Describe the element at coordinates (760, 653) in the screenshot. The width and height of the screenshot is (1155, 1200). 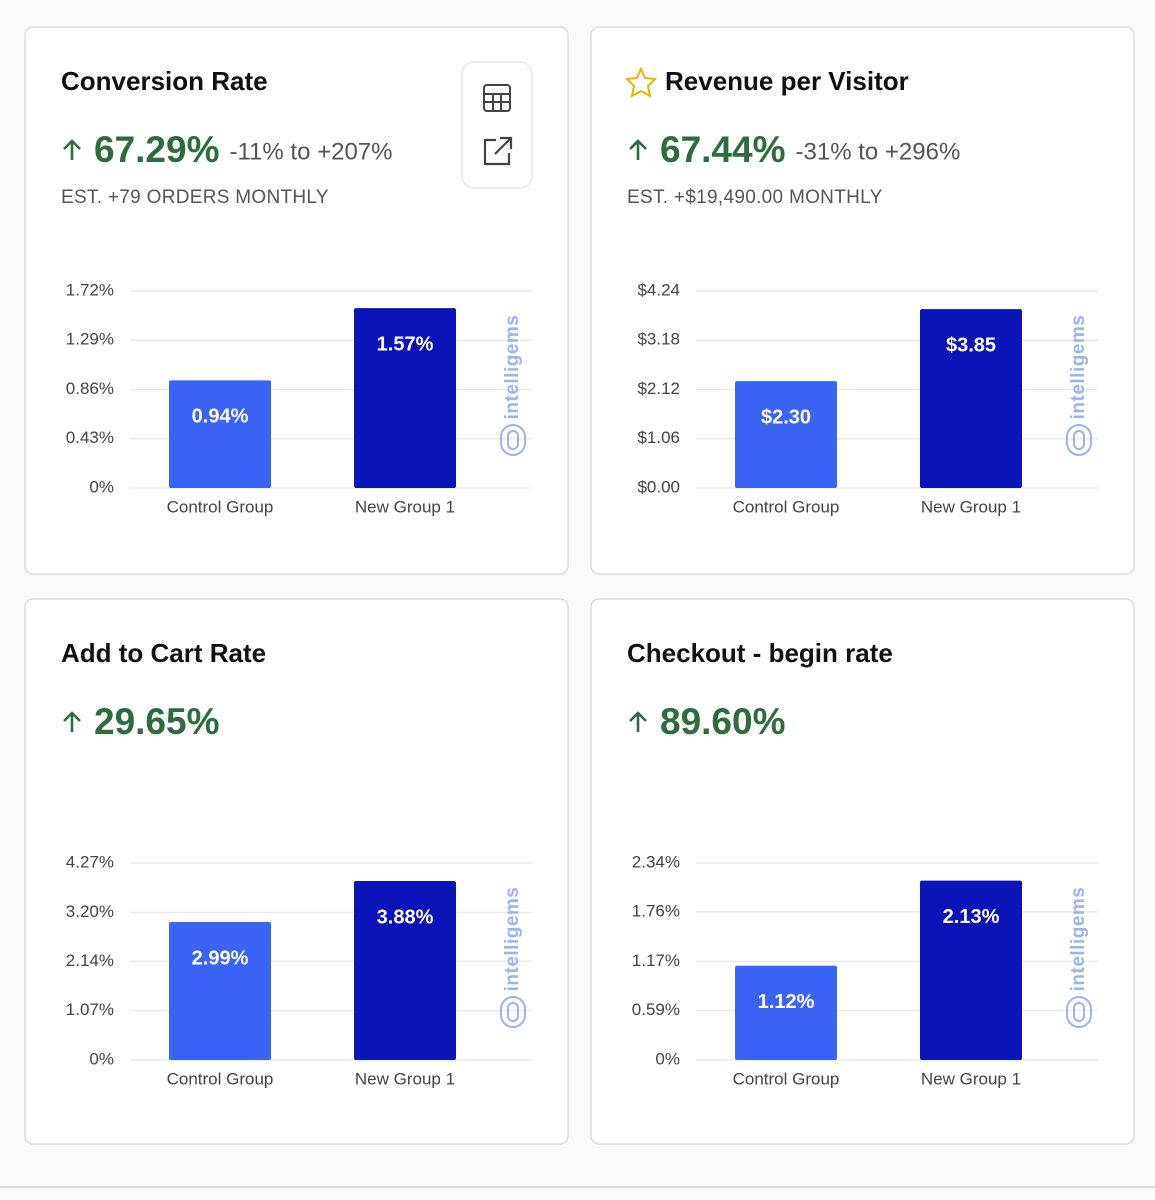
I see `card-title: Checkout - begin rate` at that location.